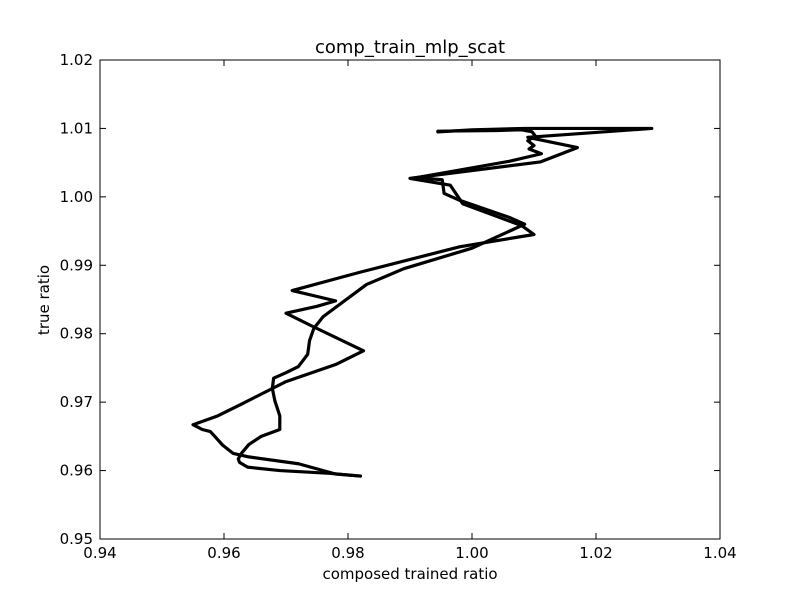 The height and width of the screenshot is (600, 800). I want to click on x-axis-label: composed trained ratio, so click(409, 574).